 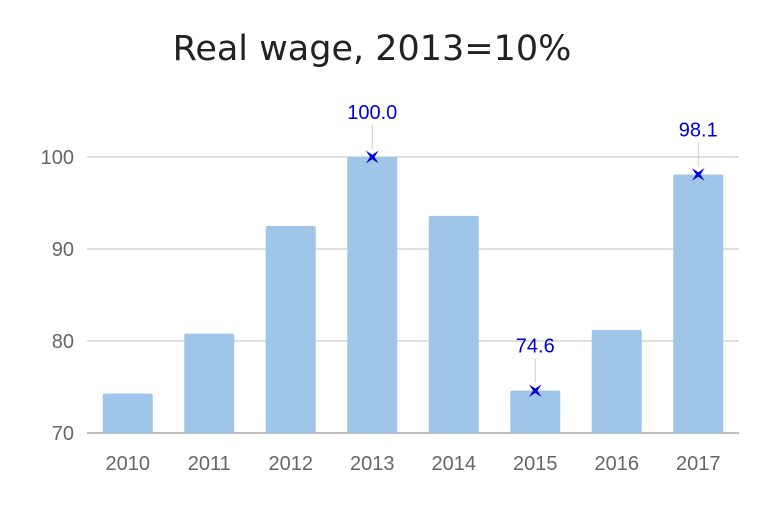 What do you see at coordinates (57, 296) in the screenshot?
I see `y-axis-ticks: 70 80 90 100` at bounding box center [57, 296].